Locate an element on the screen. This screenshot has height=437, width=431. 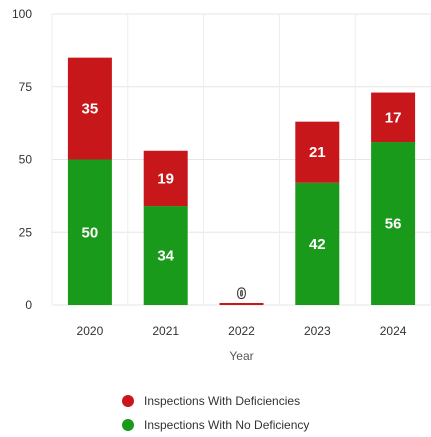
data-label-zero: 0 is located at coordinates (242, 293).